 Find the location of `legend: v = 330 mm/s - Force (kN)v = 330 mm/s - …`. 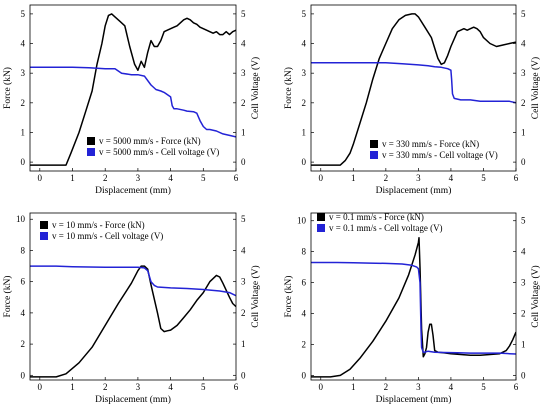

legend: v = 330 mm/s - Force (kN)v = 330 mm/s - … is located at coordinates (434, 149).